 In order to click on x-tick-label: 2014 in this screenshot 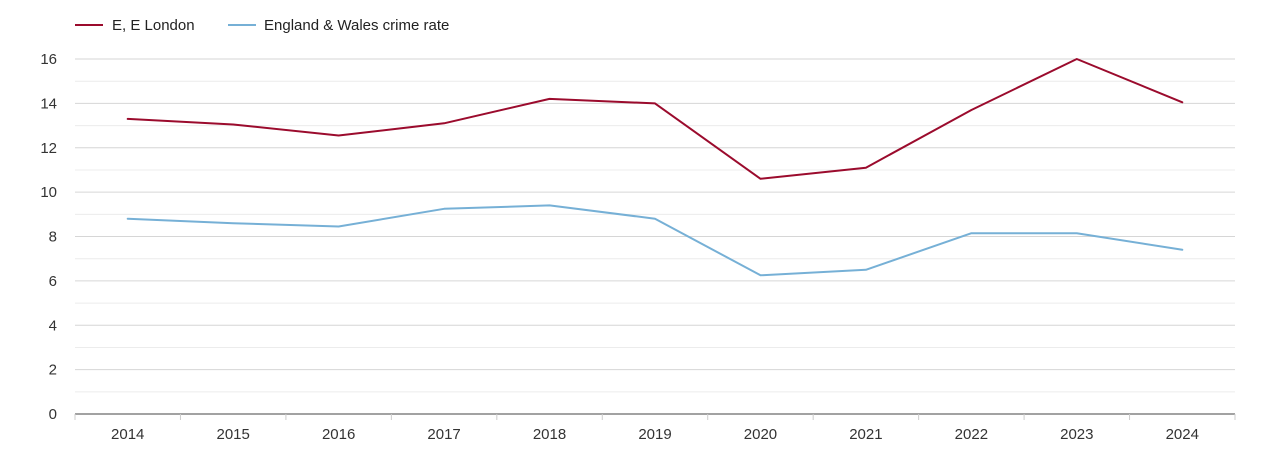, I will do `click(127, 434)`.